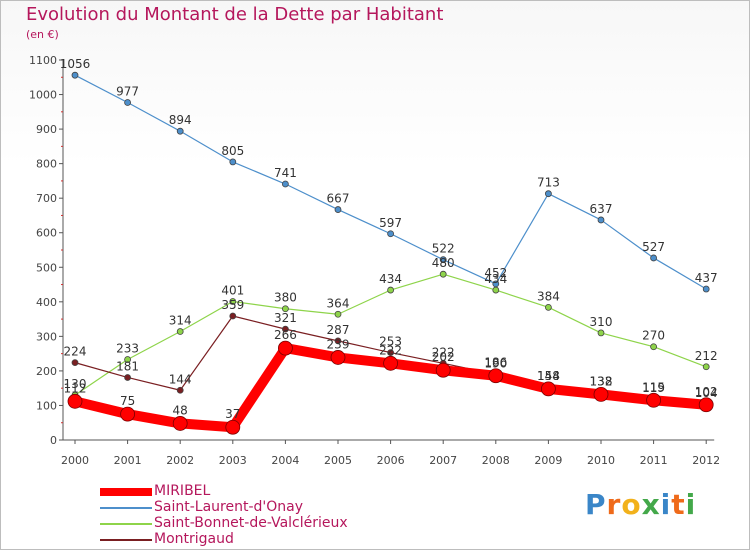 Image resolution: width=750 pixels, height=550 pixels. What do you see at coordinates (285, 173) in the screenshot?
I see `data-label-saint-laurent-d-onay-2004: 741` at bounding box center [285, 173].